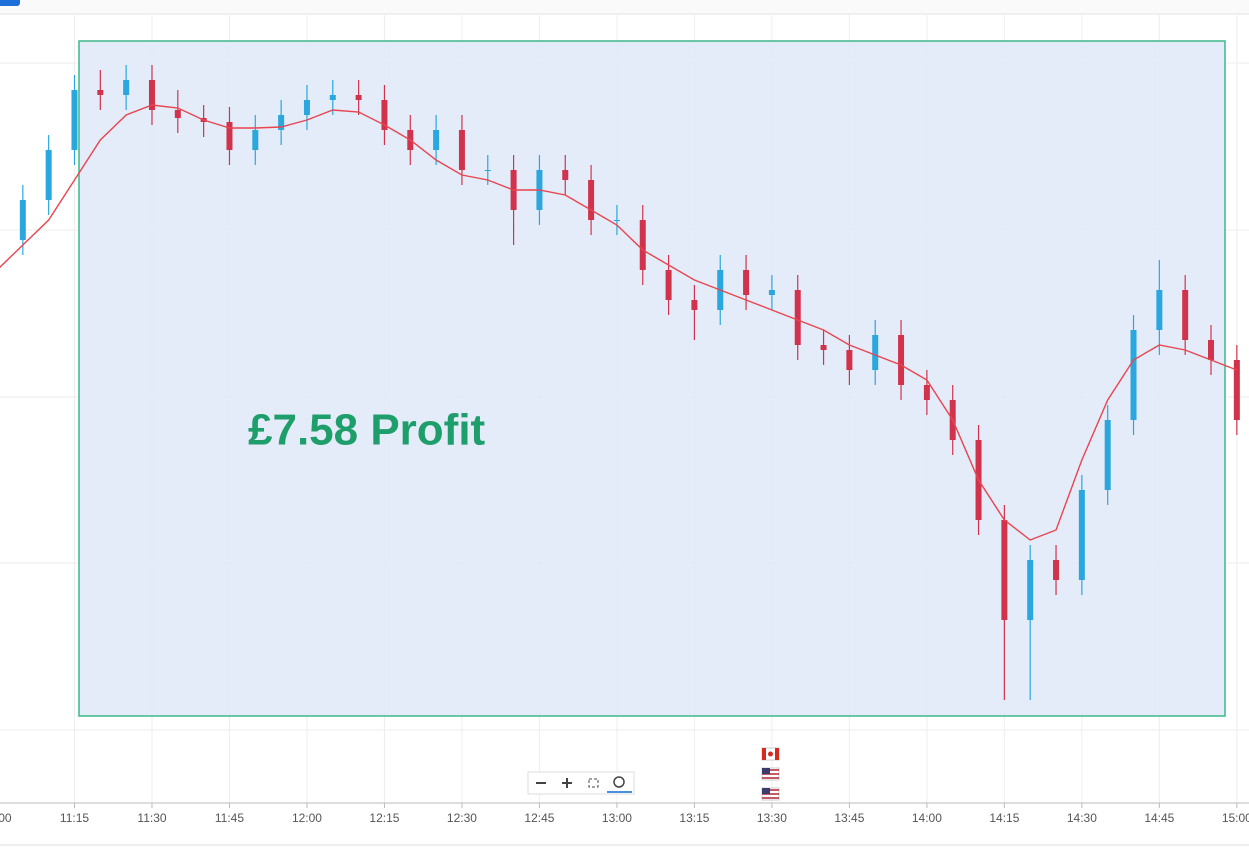 The height and width of the screenshot is (848, 1249). What do you see at coordinates (6, 818) in the screenshot?
I see `x-tick-label: 11:00` at bounding box center [6, 818].